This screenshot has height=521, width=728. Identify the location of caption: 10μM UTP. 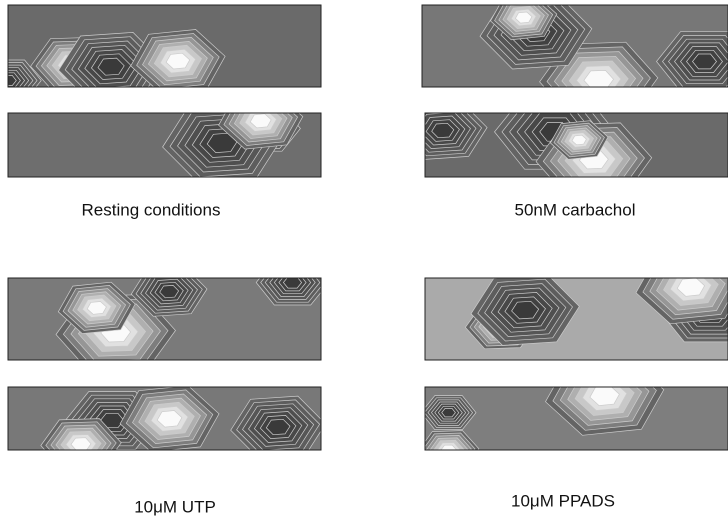
(175, 506).